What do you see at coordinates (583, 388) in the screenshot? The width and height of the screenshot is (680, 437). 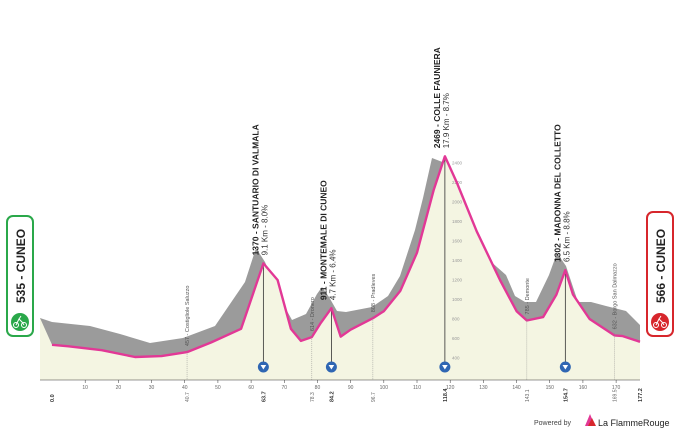 I see `distance-tick-label: 160` at bounding box center [583, 388].